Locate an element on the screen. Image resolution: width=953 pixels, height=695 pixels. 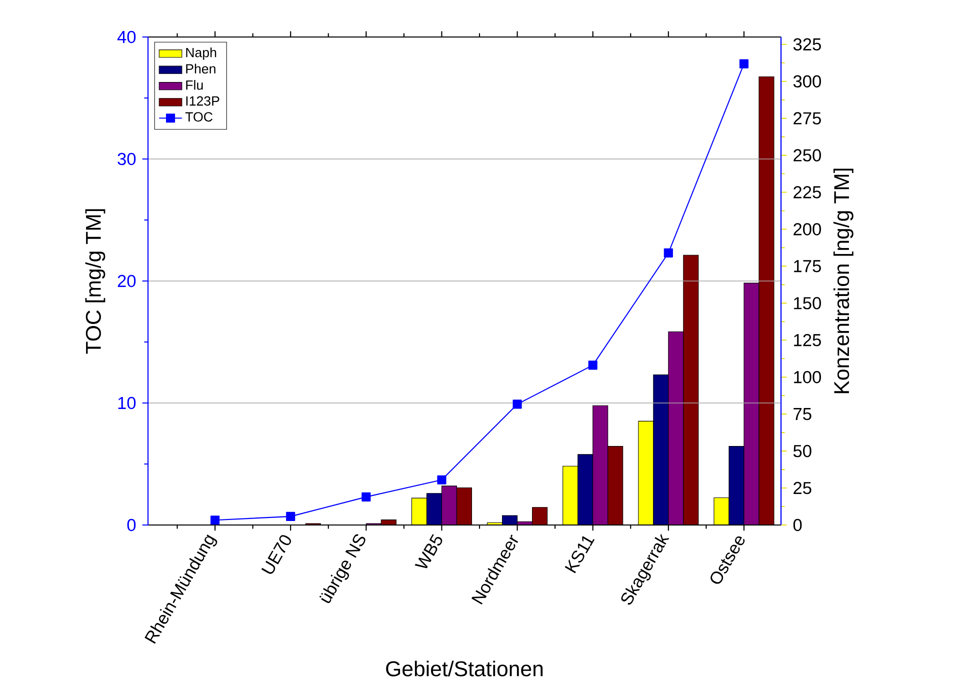
y-tick-label: 20 is located at coordinates (127, 281).